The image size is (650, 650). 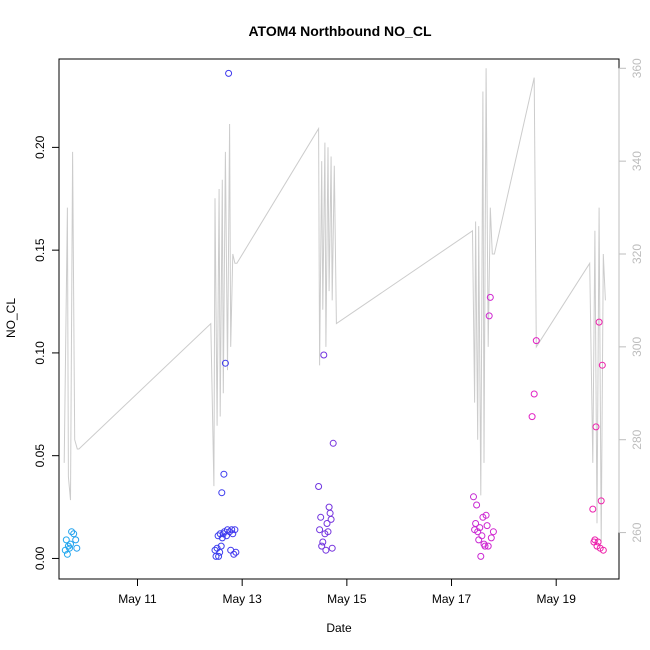 I want to click on y-tick-label: 0.00, so click(x=40, y=558).